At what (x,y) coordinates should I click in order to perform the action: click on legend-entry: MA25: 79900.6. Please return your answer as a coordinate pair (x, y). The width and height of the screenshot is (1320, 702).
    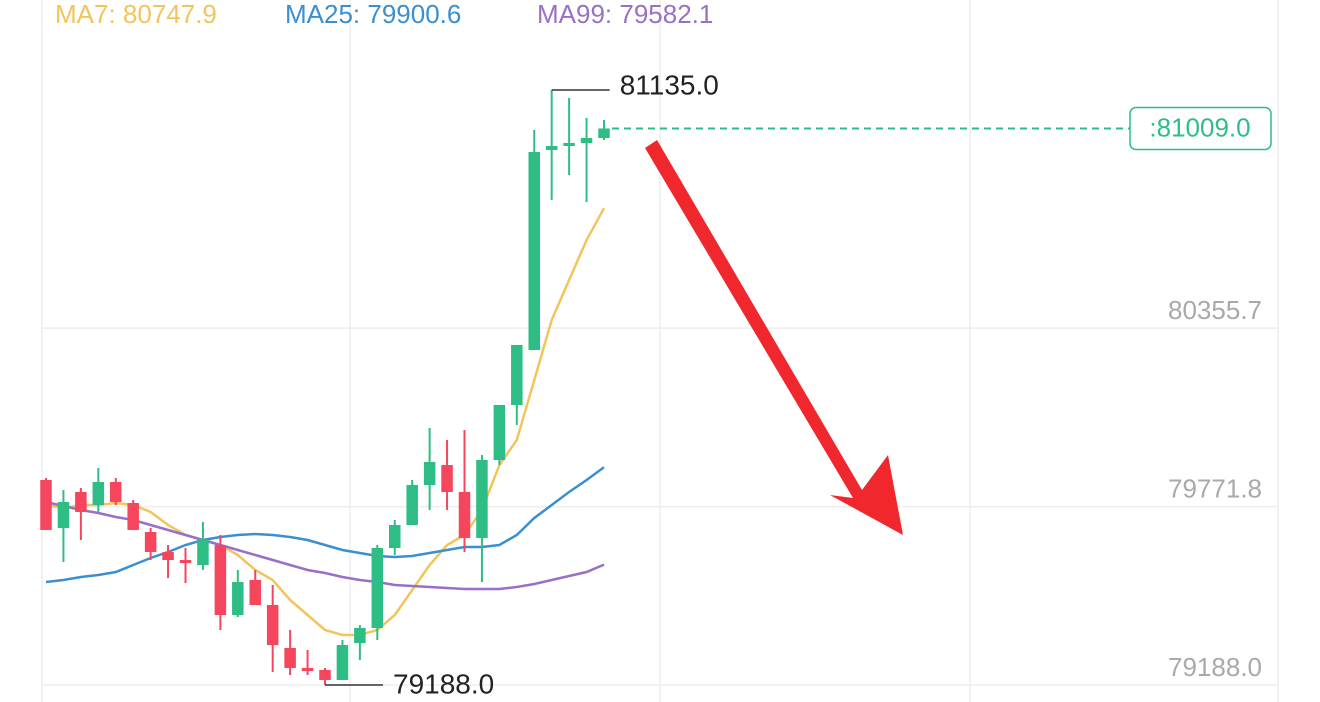
    Looking at the image, I should click on (373, 14).